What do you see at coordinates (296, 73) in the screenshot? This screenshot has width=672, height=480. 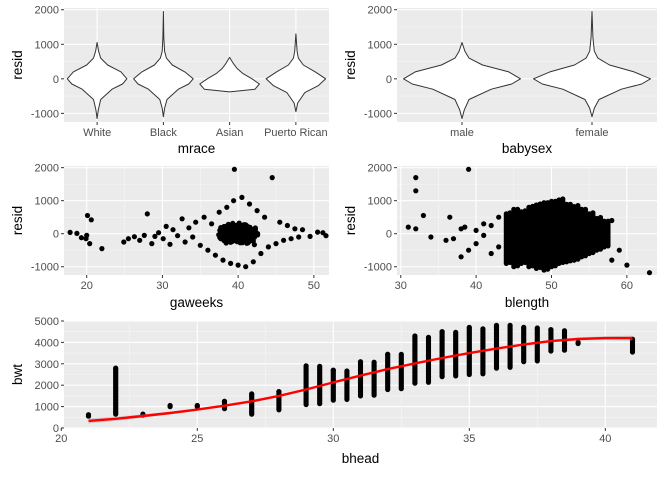 I see `violin-puerto-rican` at bounding box center [296, 73].